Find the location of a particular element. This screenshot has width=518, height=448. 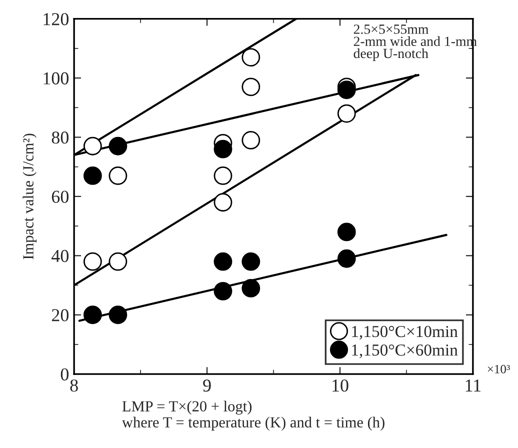

x-tick-label: 8 is located at coordinates (74, 385).